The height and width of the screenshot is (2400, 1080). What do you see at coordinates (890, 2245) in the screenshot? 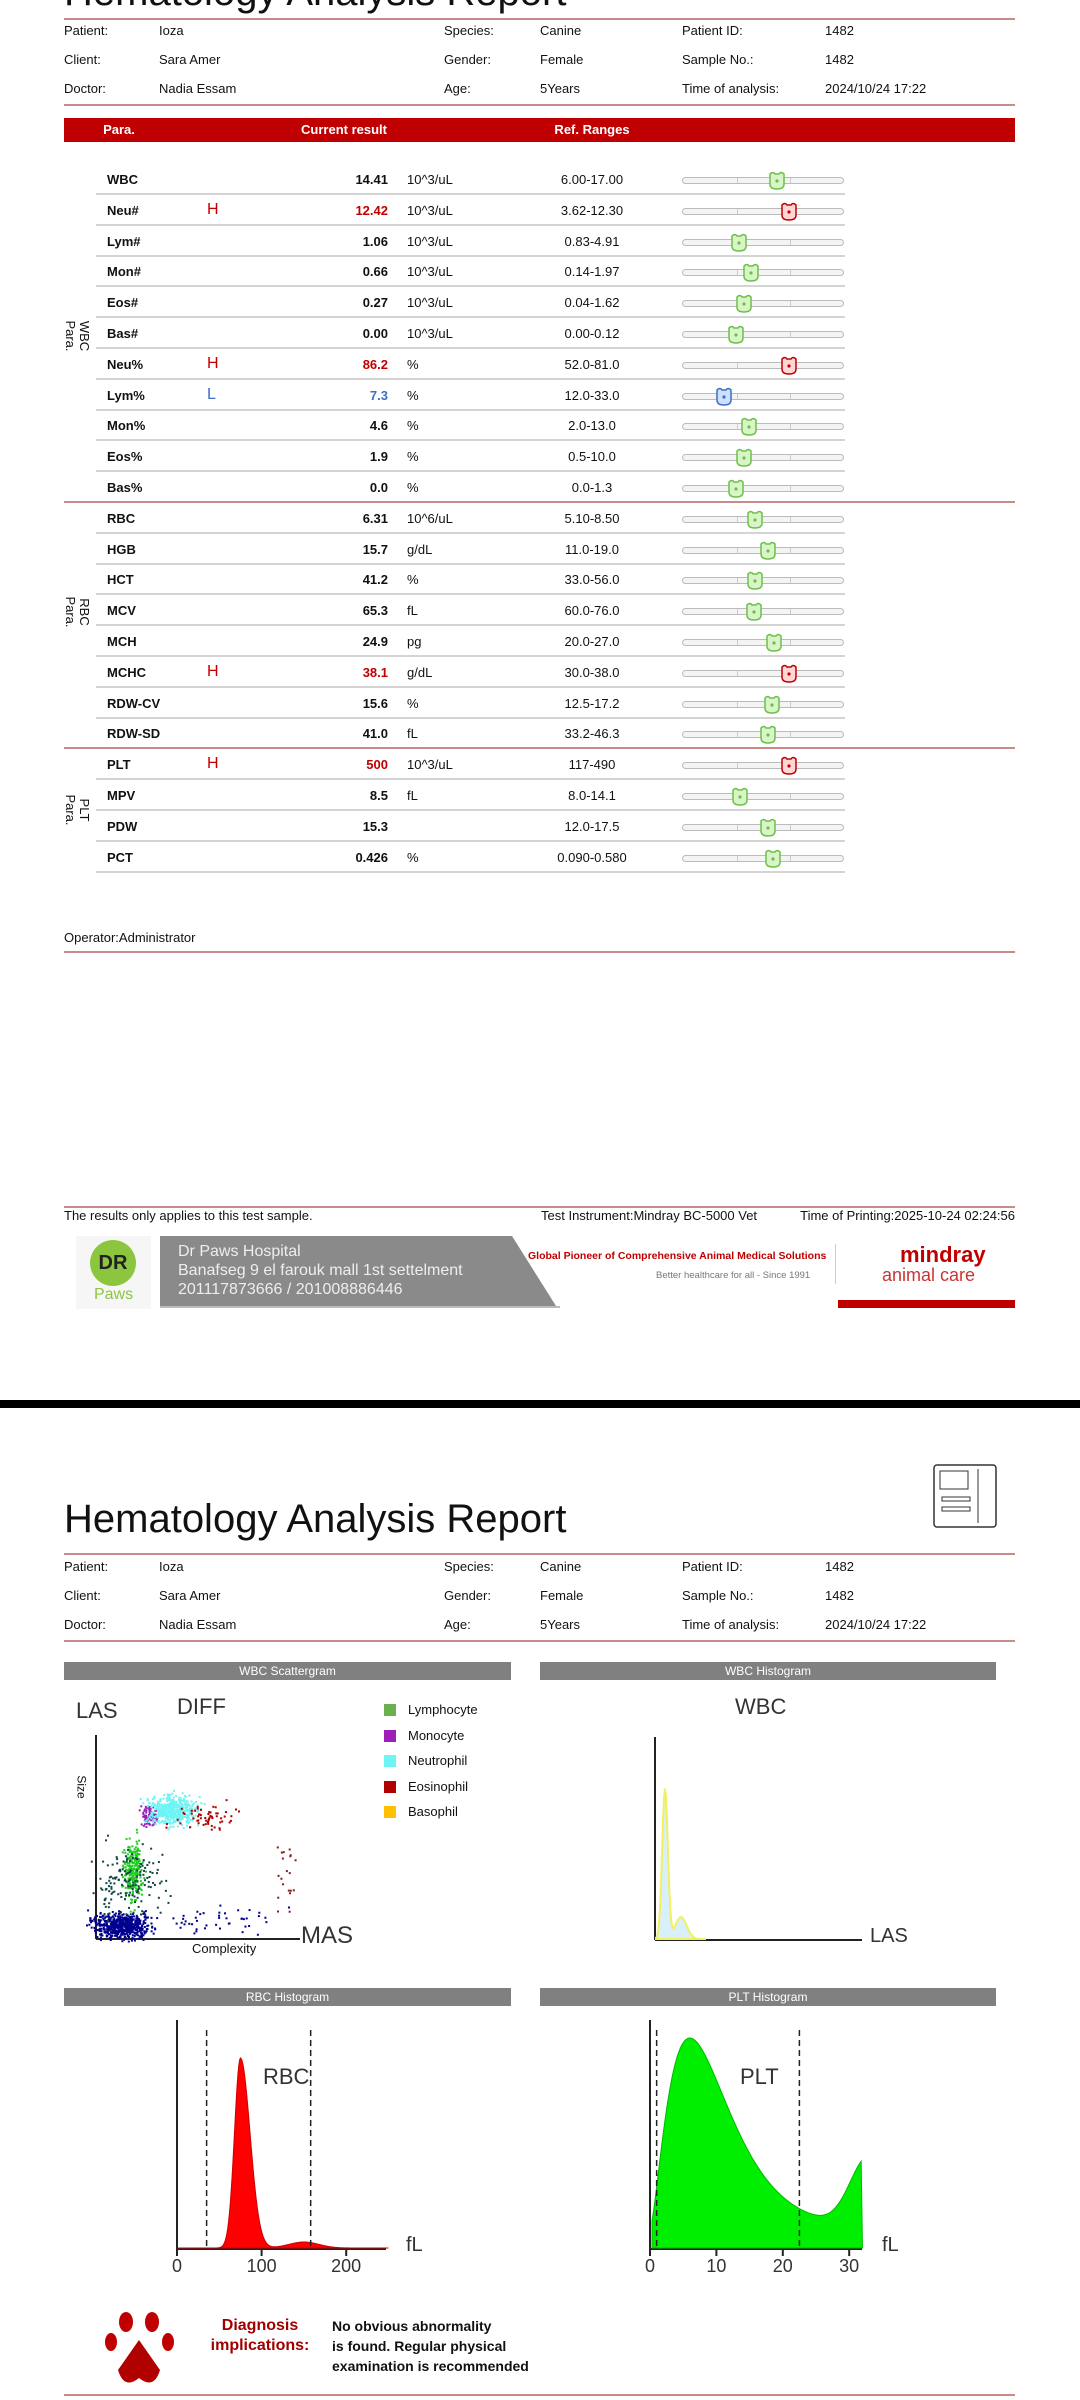
I see `plt-hist-unit: fL` at bounding box center [890, 2245].